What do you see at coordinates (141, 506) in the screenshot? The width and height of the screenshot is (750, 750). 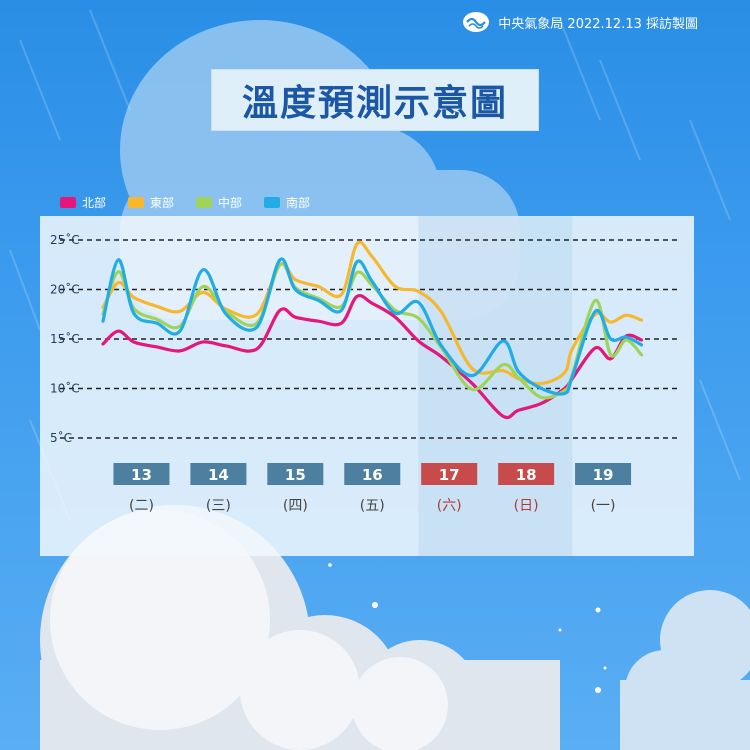 I see `day-weekday-label: (二)` at bounding box center [141, 506].